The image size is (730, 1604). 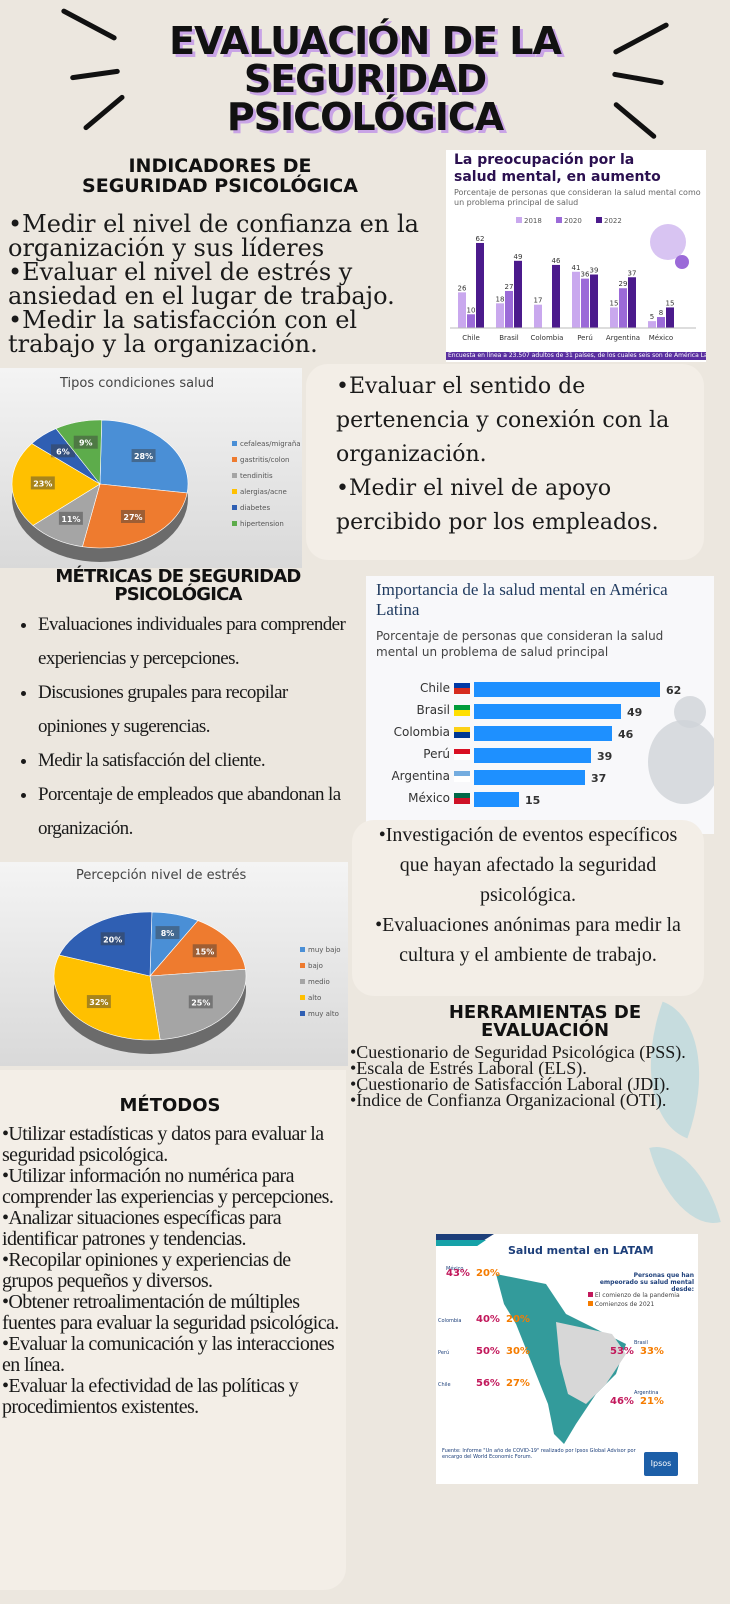 I want to click on legend-label: hipertension, so click(x=262, y=524).